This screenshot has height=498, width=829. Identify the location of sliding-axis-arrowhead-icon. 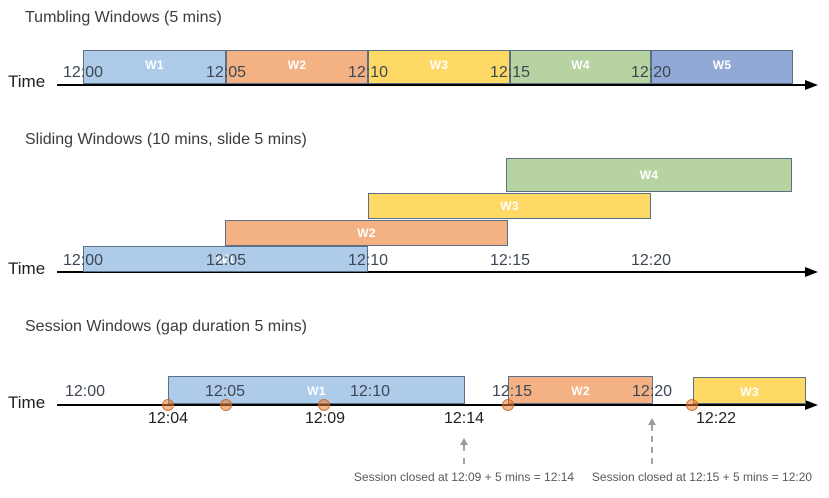
(811, 272).